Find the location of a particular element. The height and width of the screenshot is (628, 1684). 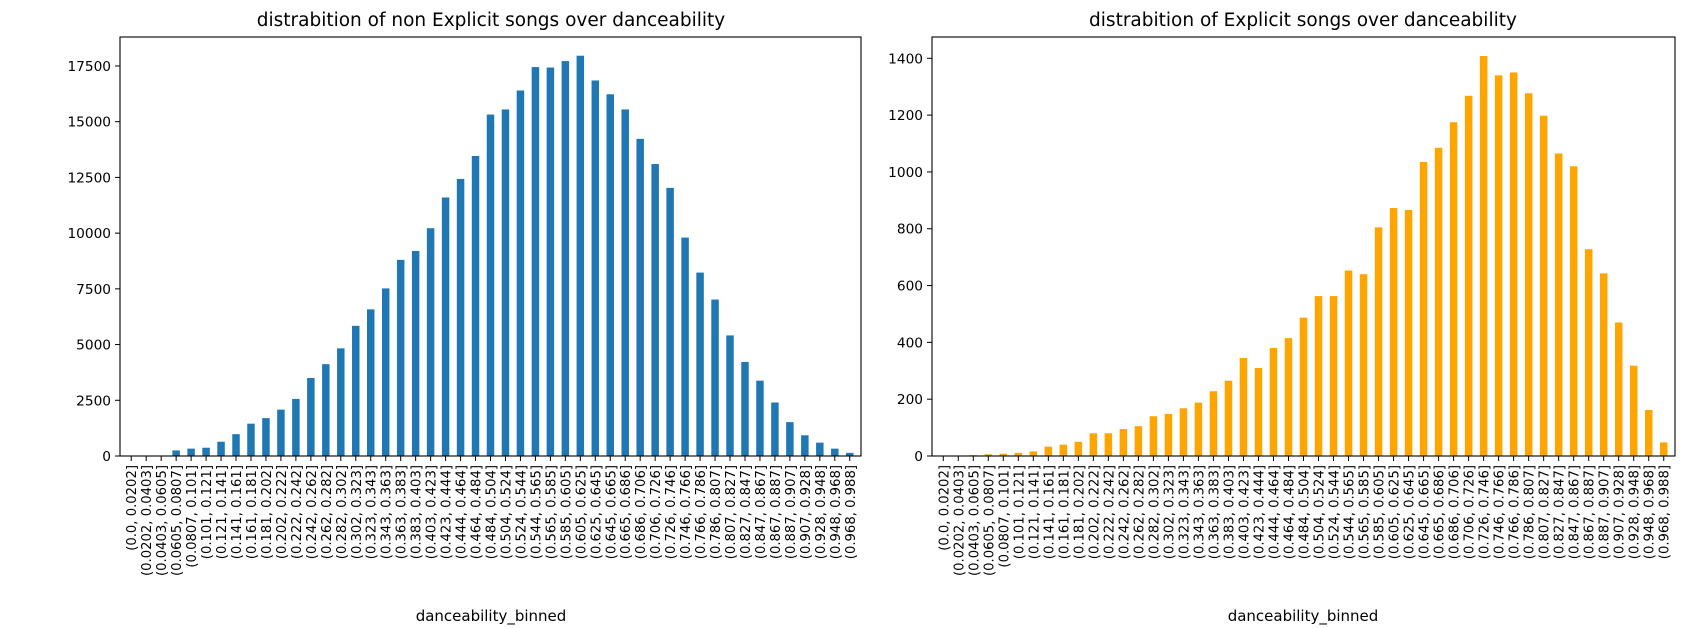

x-tick-label: (0.323, 0.343] is located at coordinates (1184, 512).